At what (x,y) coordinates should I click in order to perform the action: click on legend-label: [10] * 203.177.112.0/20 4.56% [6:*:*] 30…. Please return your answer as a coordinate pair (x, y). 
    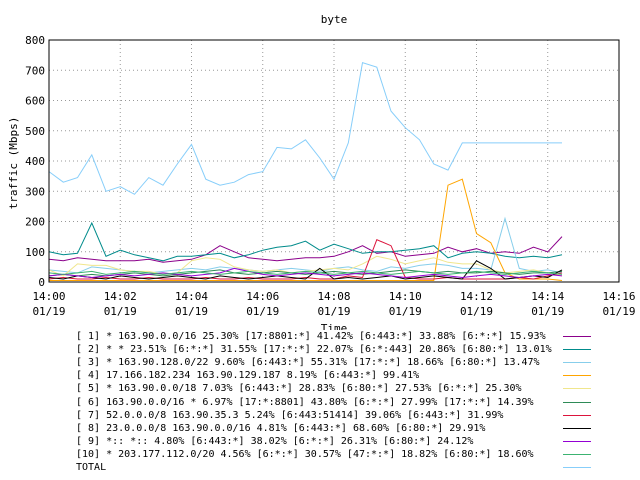
    Looking at the image, I should click on (305, 454).